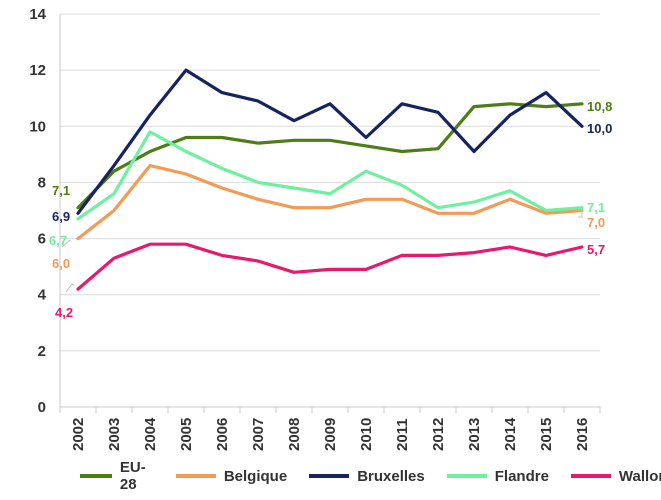 This screenshot has height=500, width=661. What do you see at coordinates (546, 434) in the screenshot?
I see `x-tick-label: 2015` at bounding box center [546, 434].